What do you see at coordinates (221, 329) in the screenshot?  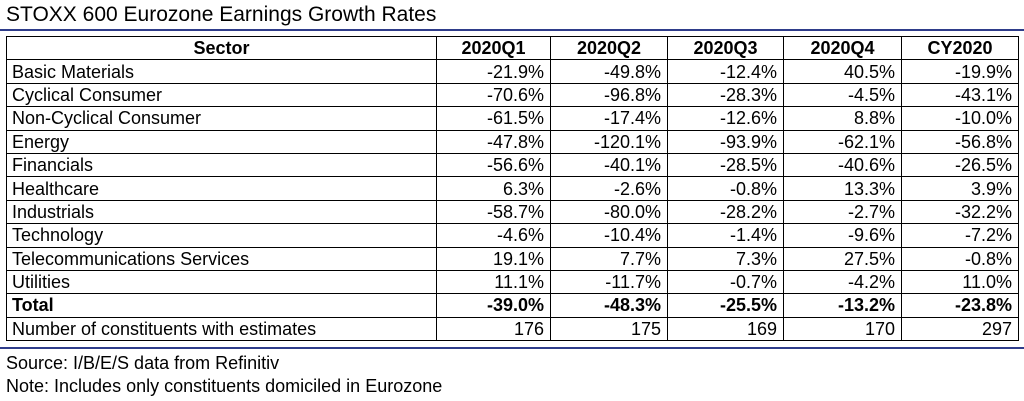 I see `constituents-label: Number of constituents with estimates` at bounding box center [221, 329].